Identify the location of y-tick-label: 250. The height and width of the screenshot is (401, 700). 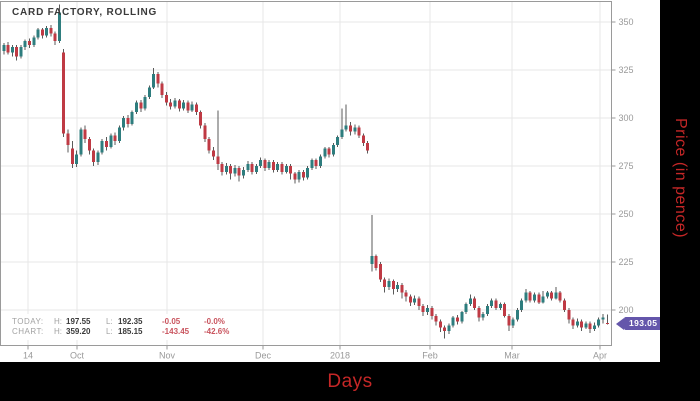
(626, 214).